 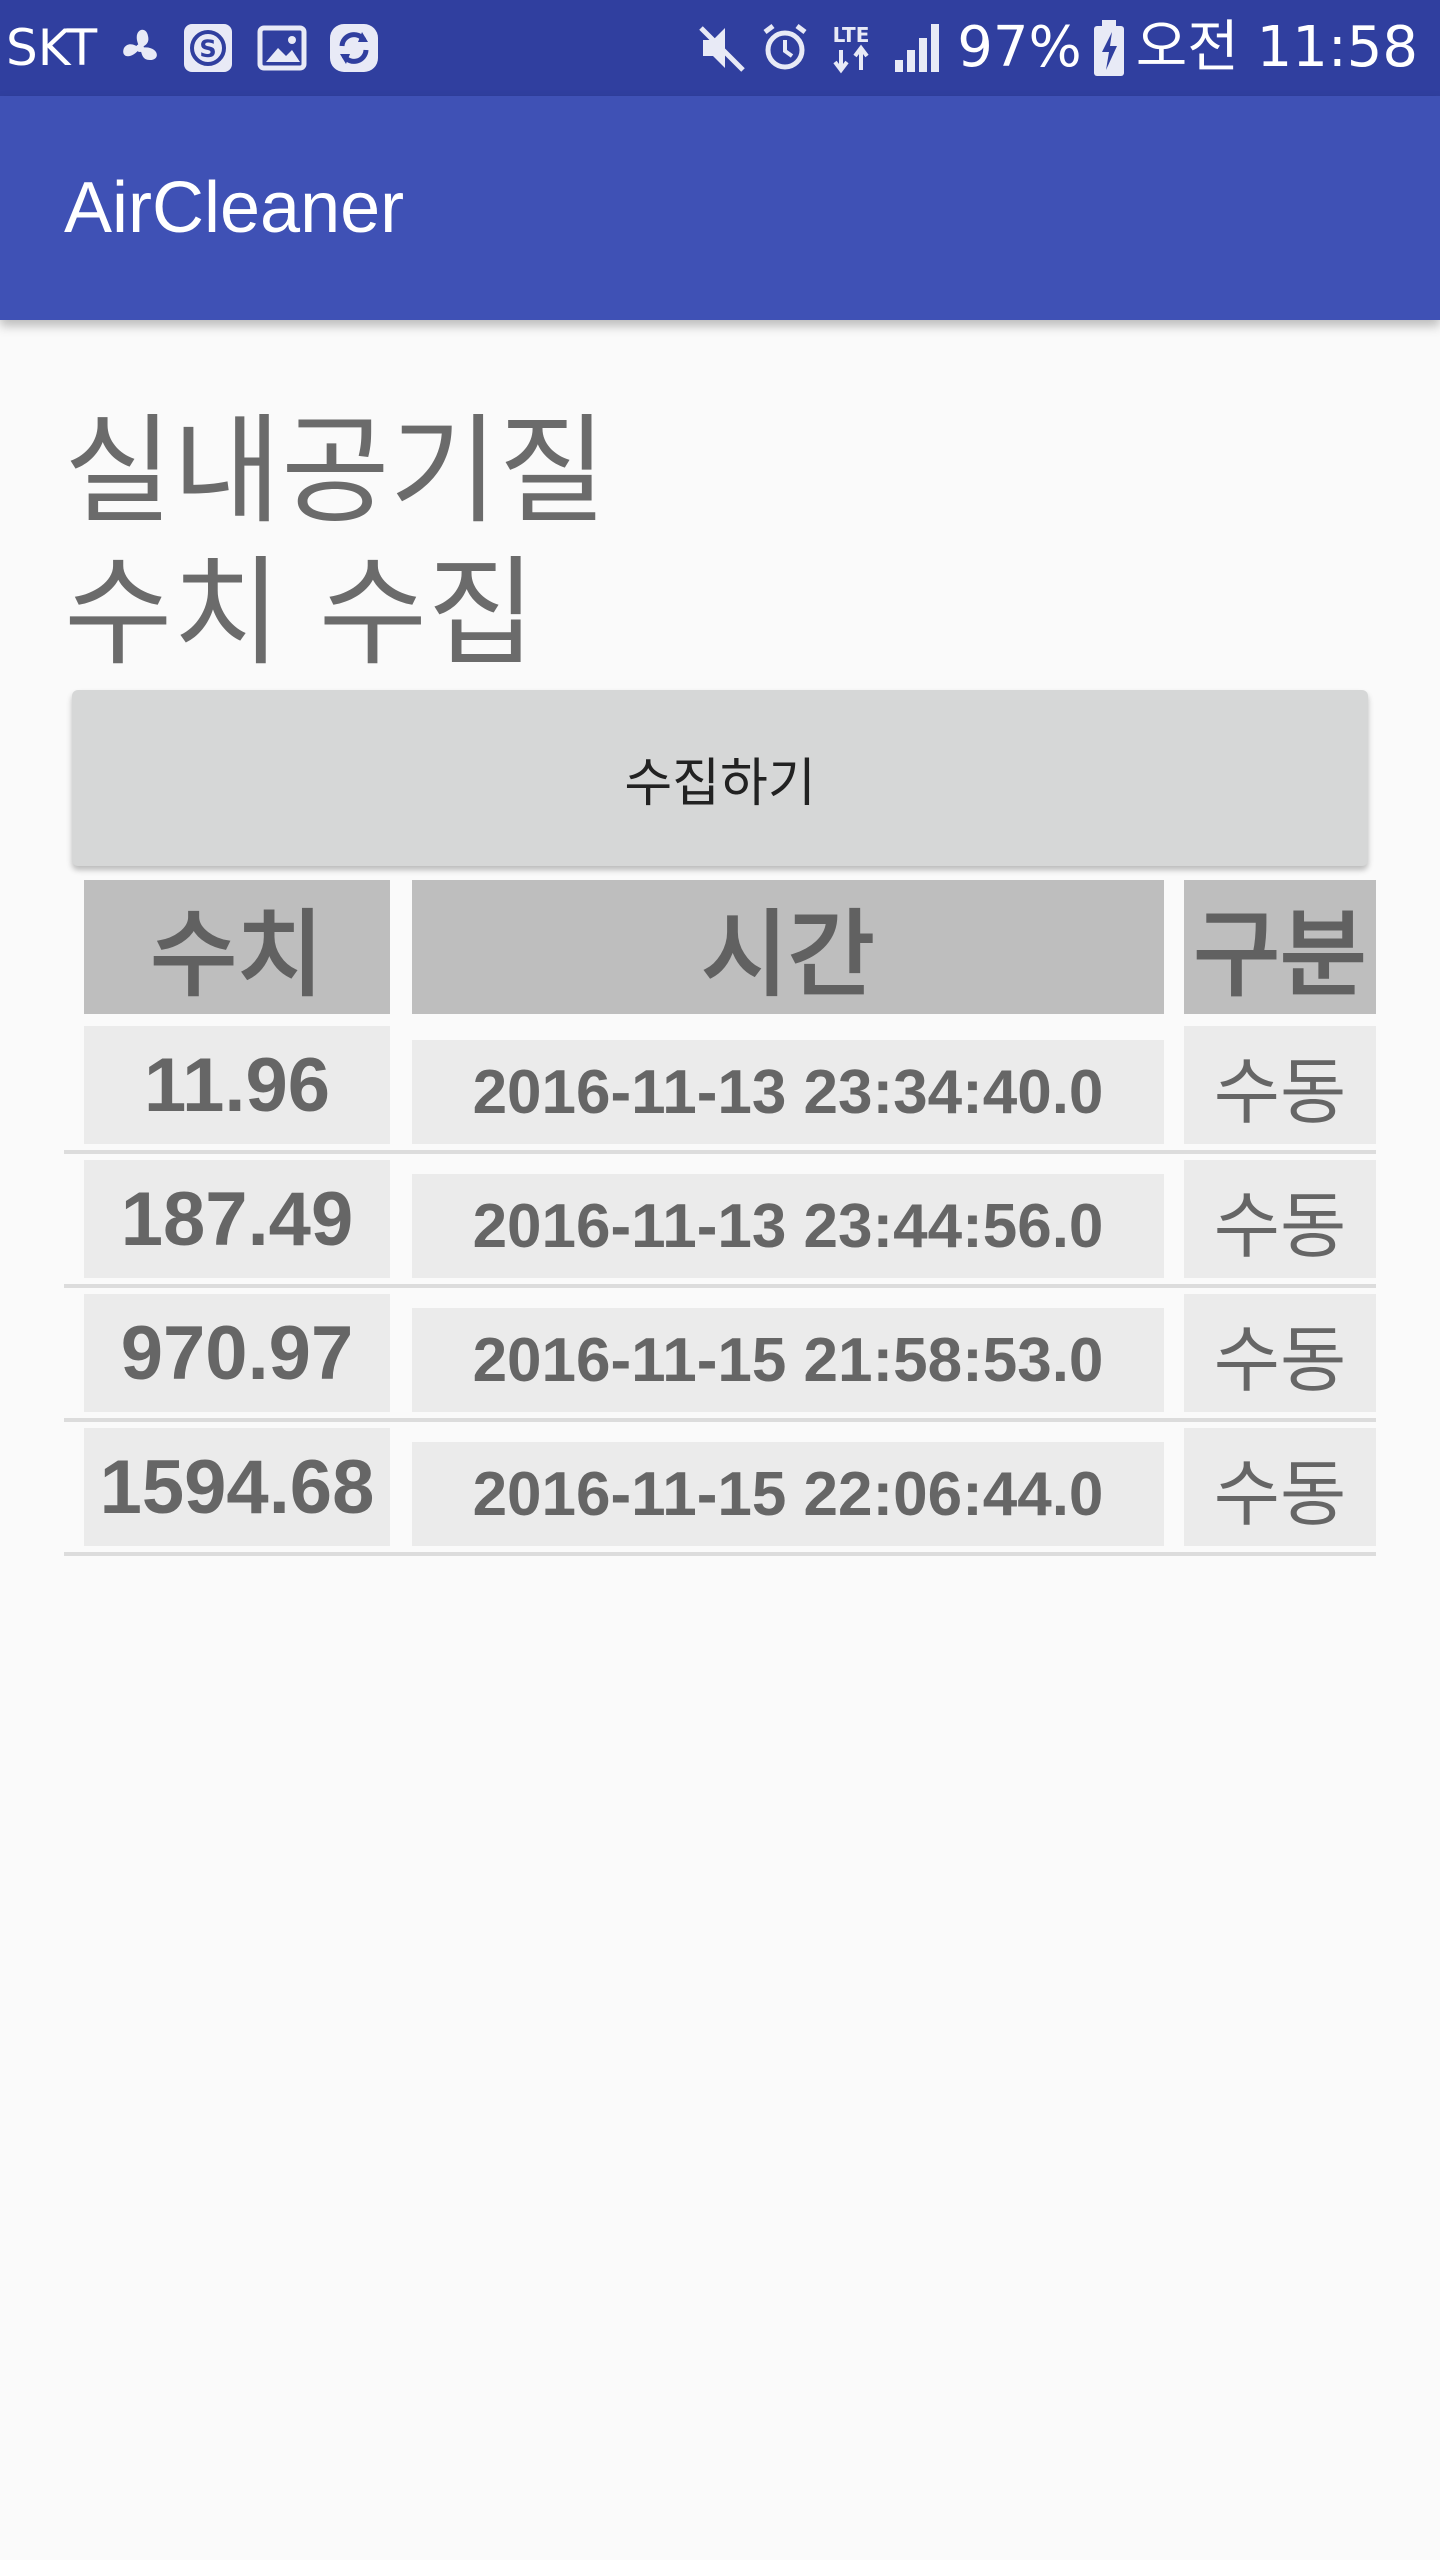 What do you see at coordinates (354, 48) in the screenshot?
I see `sync-app-icon` at bounding box center [354, 48].